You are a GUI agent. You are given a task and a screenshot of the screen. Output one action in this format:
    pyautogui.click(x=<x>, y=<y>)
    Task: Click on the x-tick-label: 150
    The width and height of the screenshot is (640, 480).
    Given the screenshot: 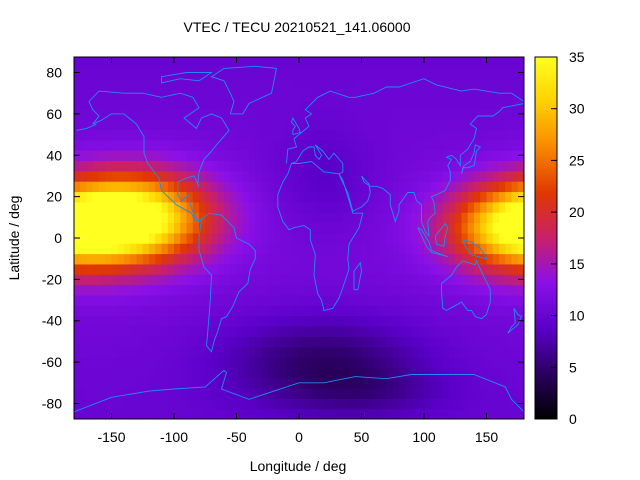 What is the action you would take?
    pyautogui.click(x=487, y=437)
    